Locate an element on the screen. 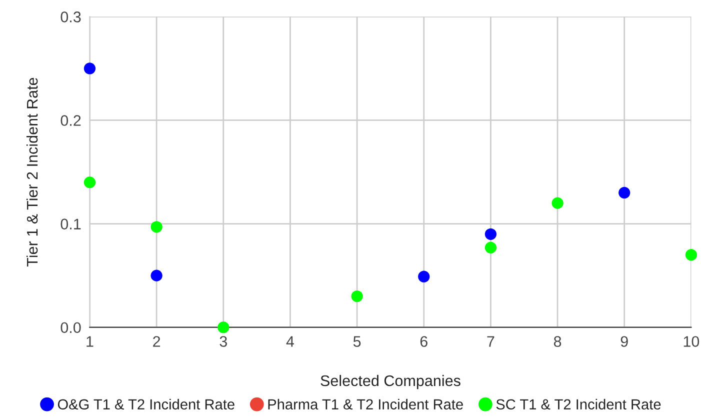  x-tick-label: 6 is located at coordinates (424, 341).